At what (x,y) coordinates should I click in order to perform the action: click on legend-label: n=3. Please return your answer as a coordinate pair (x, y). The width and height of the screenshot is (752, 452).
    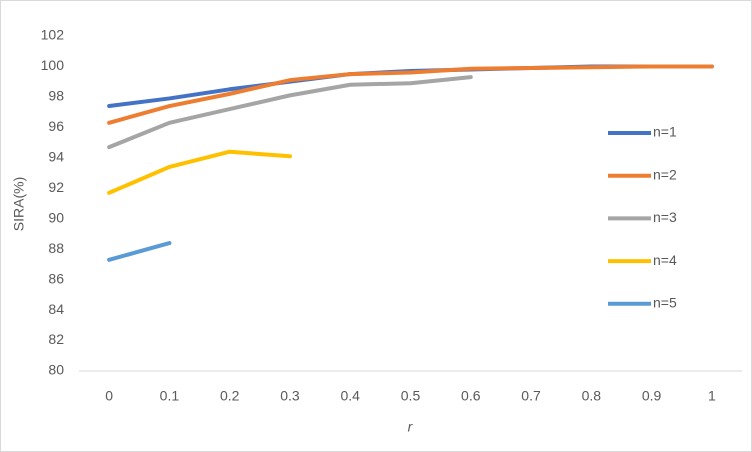
    Looking at the image, I should click on (665, 217).